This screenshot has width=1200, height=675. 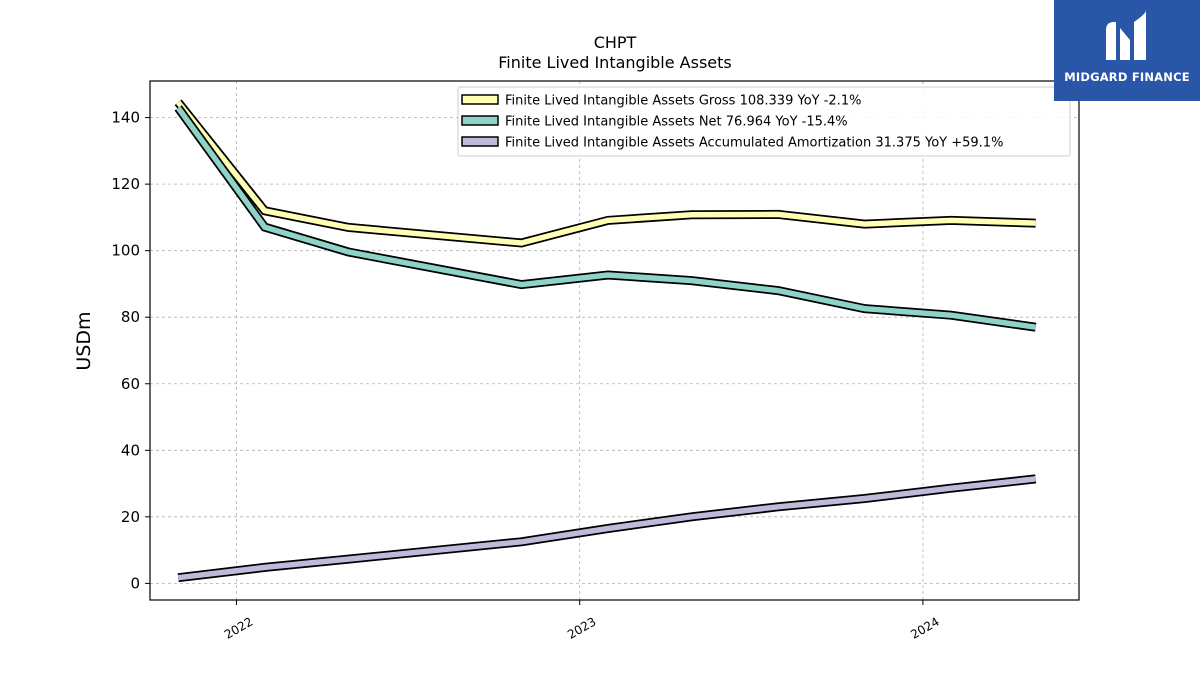 What do you see at coordinates (615, 42) in the screenshot?
I see `chart-title: CHPT` at bounding box center [615, 42].